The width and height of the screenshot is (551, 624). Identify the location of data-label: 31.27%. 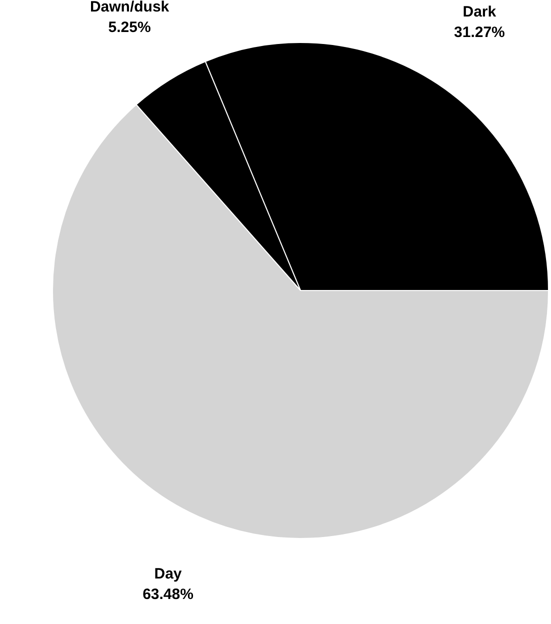
(479, 33).